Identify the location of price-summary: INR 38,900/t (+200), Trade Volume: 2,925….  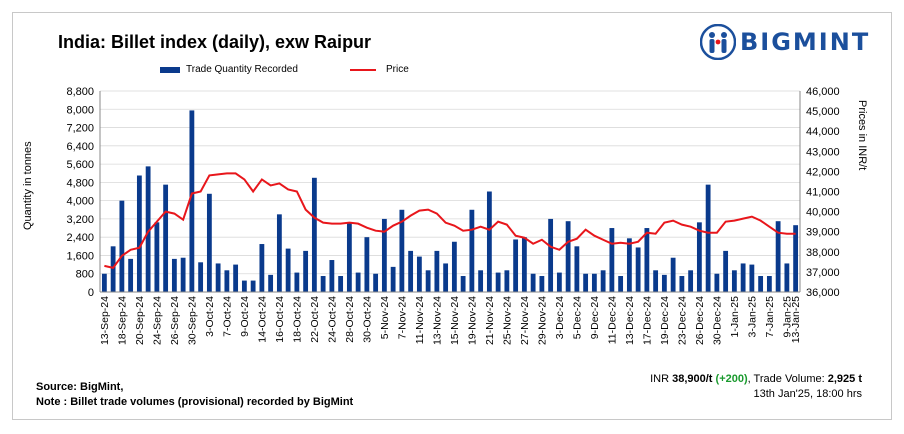
(756, 379).